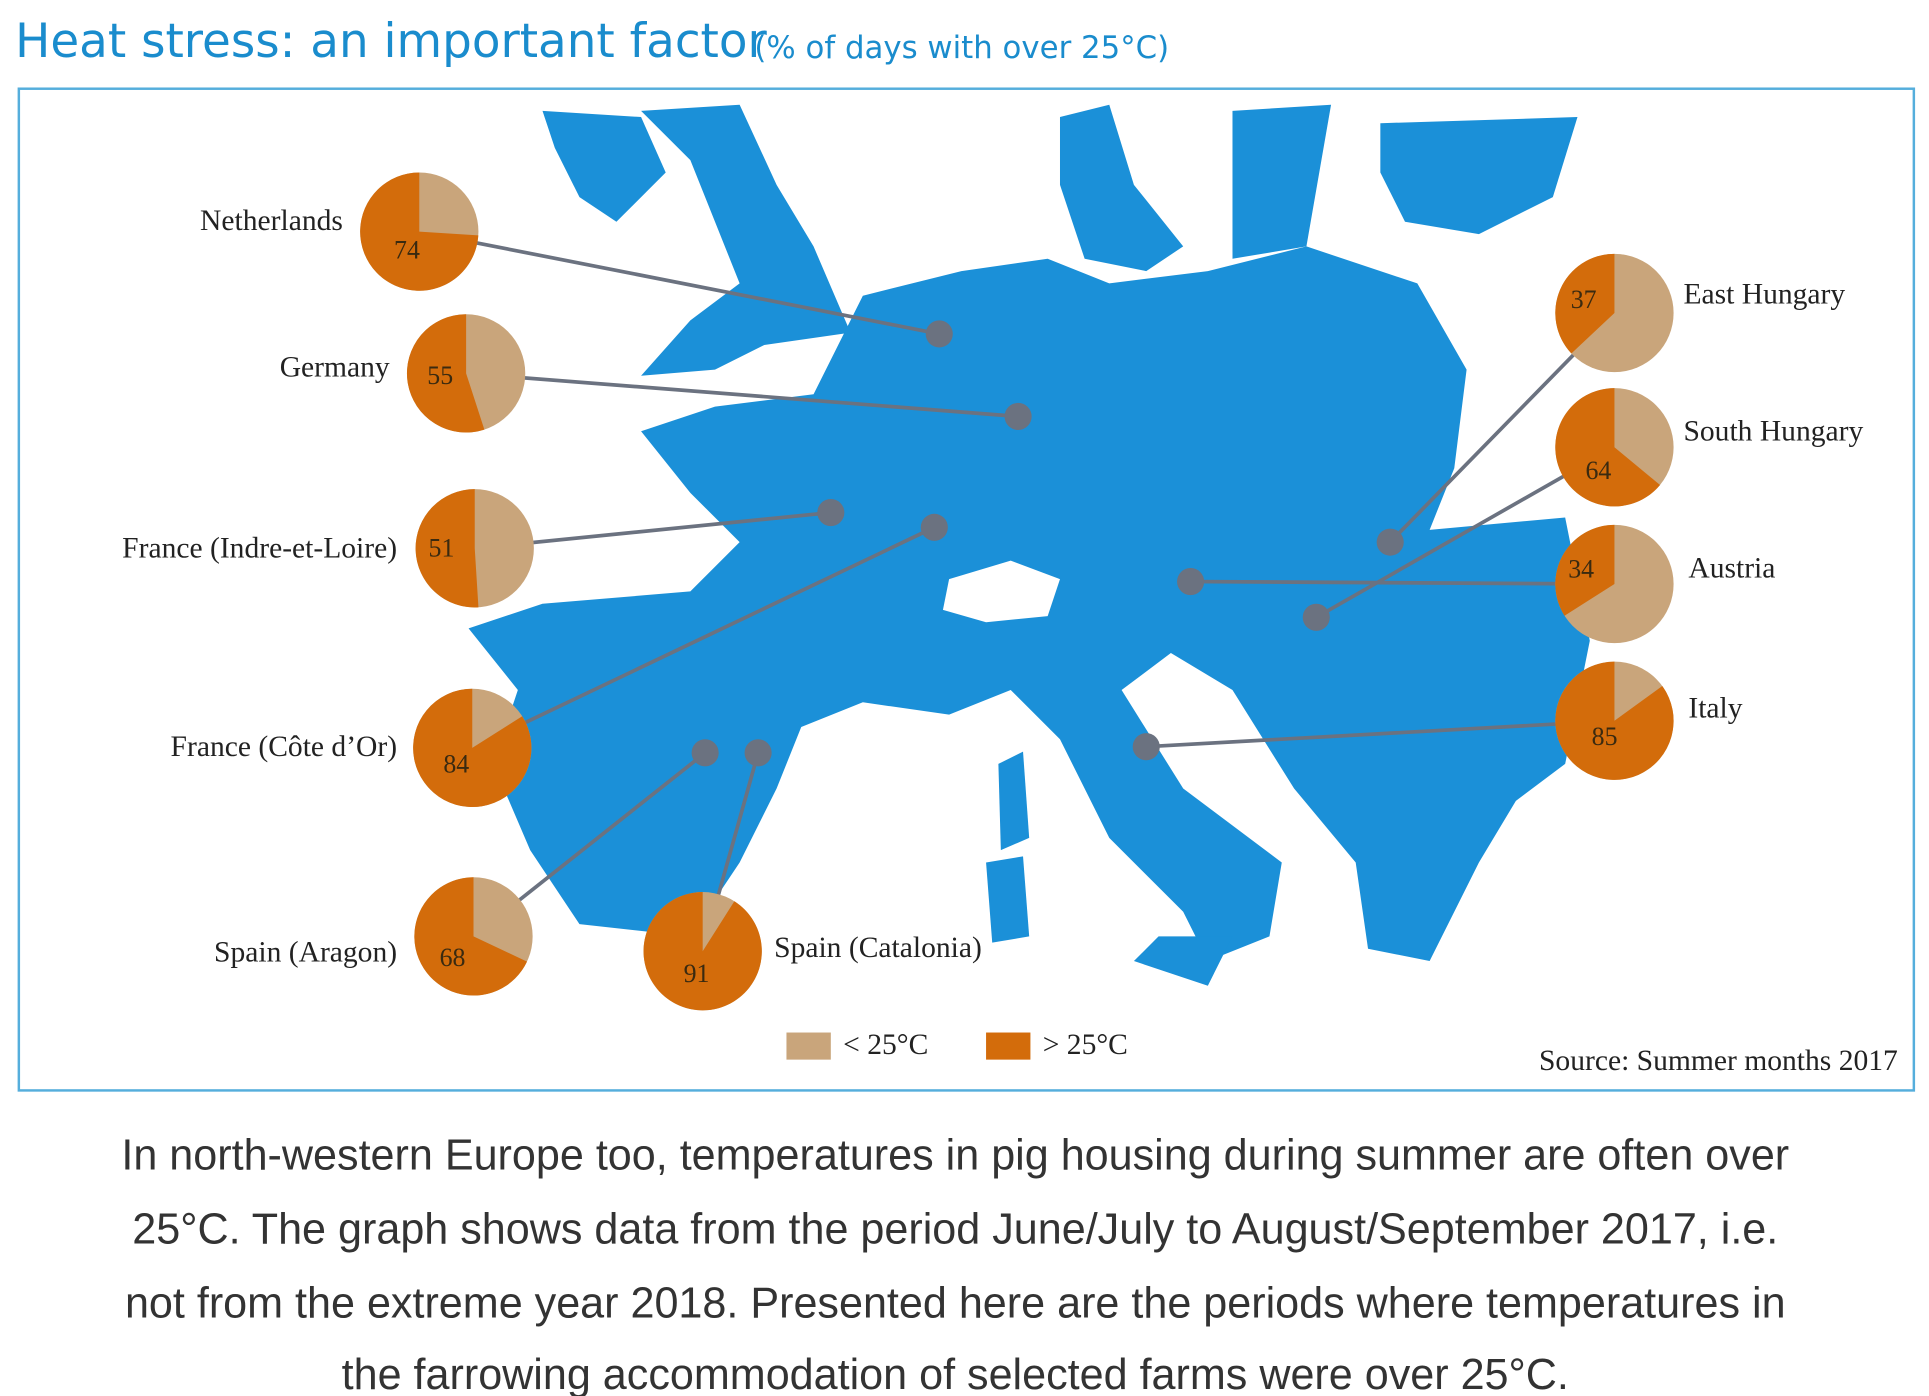 This screenshot has width=1929, height=1396. Describe the element at coordinates (271, 221) in the screenshot. I see `pie-label: Netherlands` at that location.